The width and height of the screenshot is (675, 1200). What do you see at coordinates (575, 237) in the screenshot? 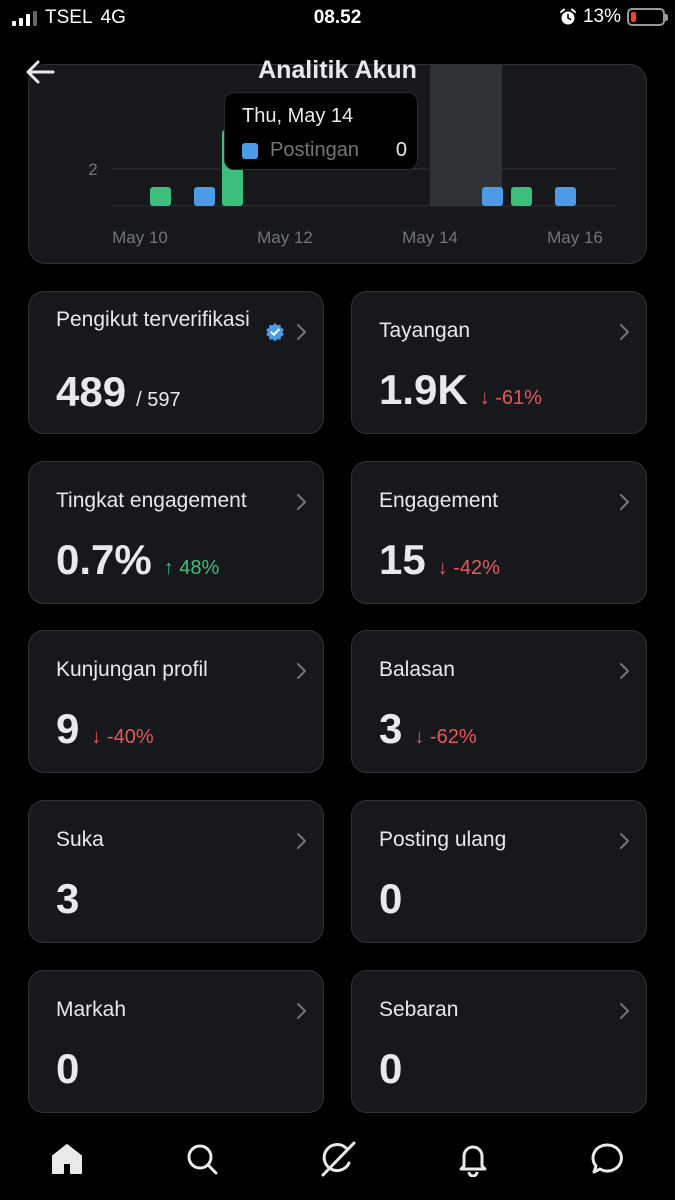
I see `x-tick-label: May 16` at bounding box center [575, 237].